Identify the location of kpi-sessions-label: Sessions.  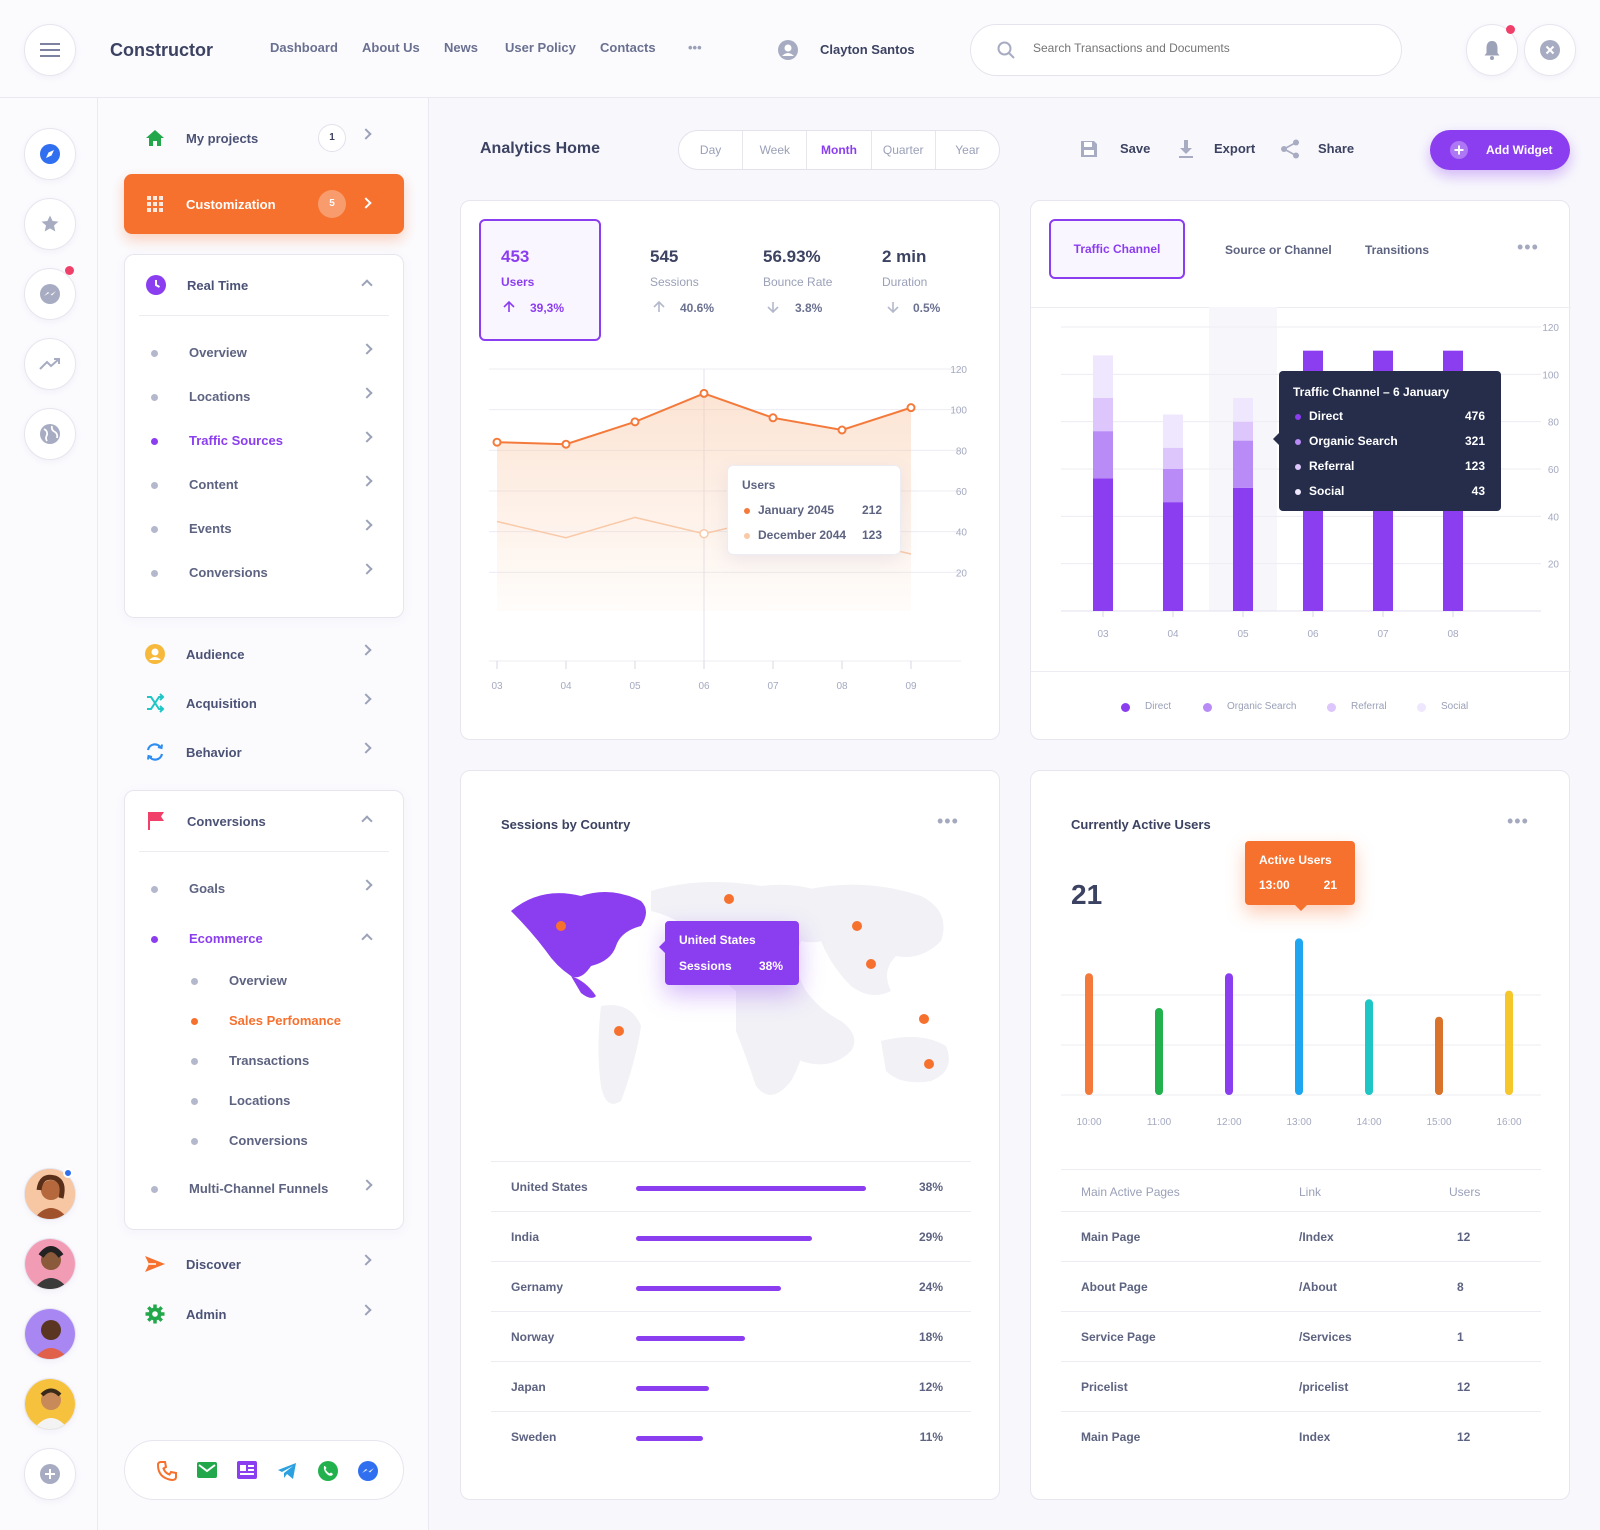
(674, 282).